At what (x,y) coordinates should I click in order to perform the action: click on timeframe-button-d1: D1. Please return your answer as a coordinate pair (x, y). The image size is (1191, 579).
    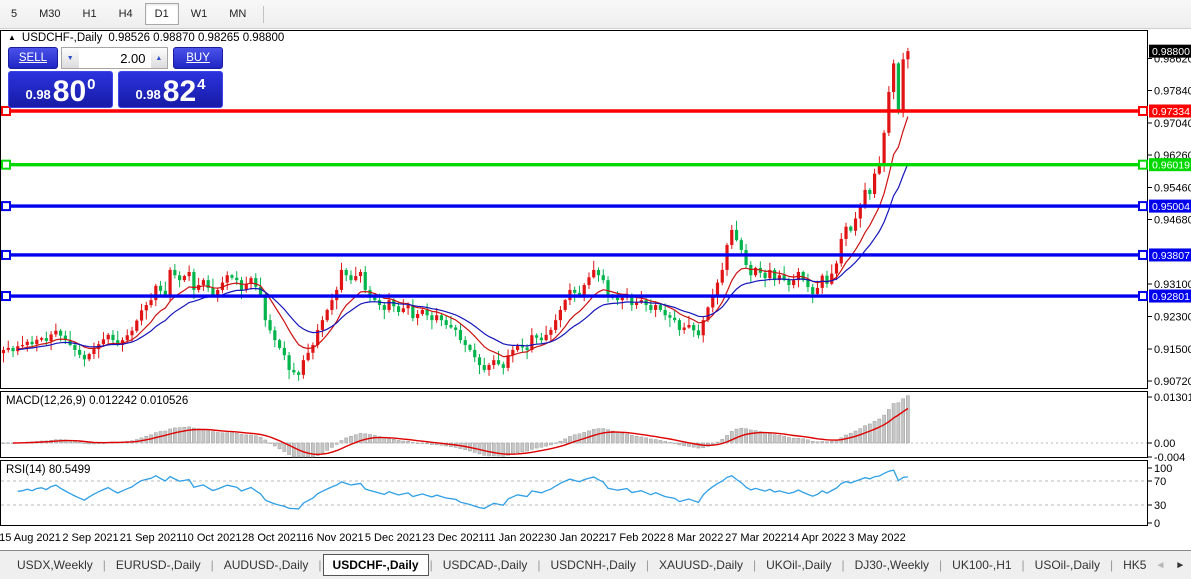
    Looking at the image, I should click on (161, 14).